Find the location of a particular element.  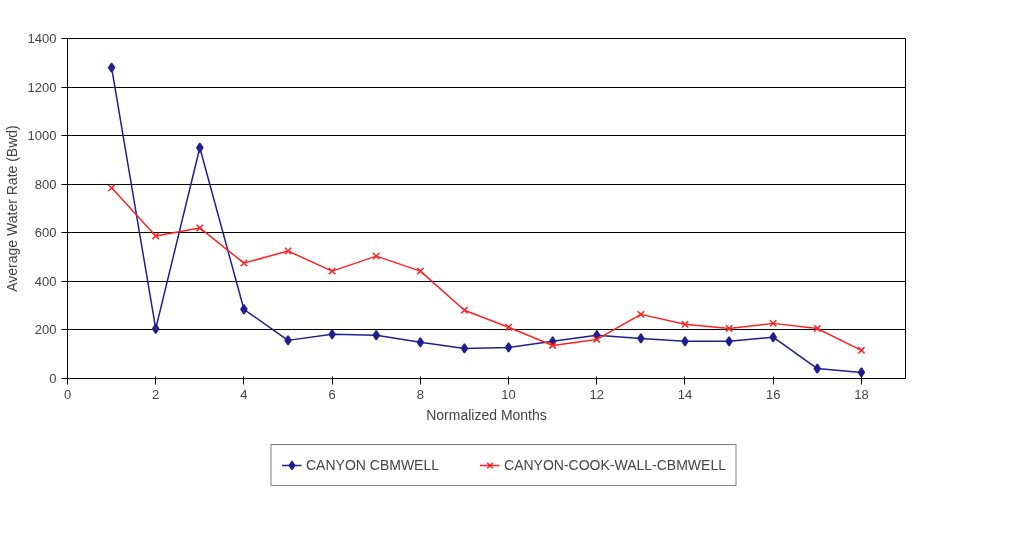

y-tick-label: 600 is located at coordinates (45, 233).